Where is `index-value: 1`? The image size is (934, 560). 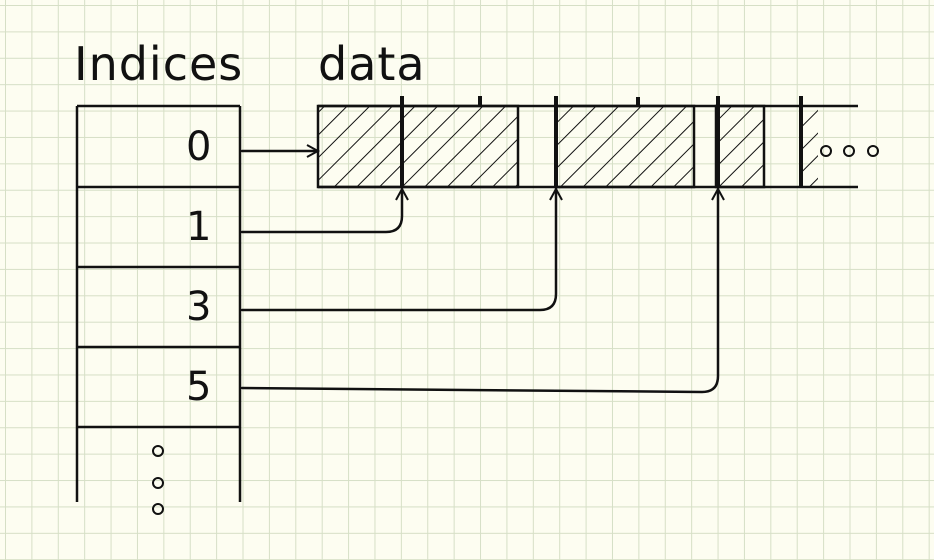
index-value: 1 is located at coordinates (198, 227).